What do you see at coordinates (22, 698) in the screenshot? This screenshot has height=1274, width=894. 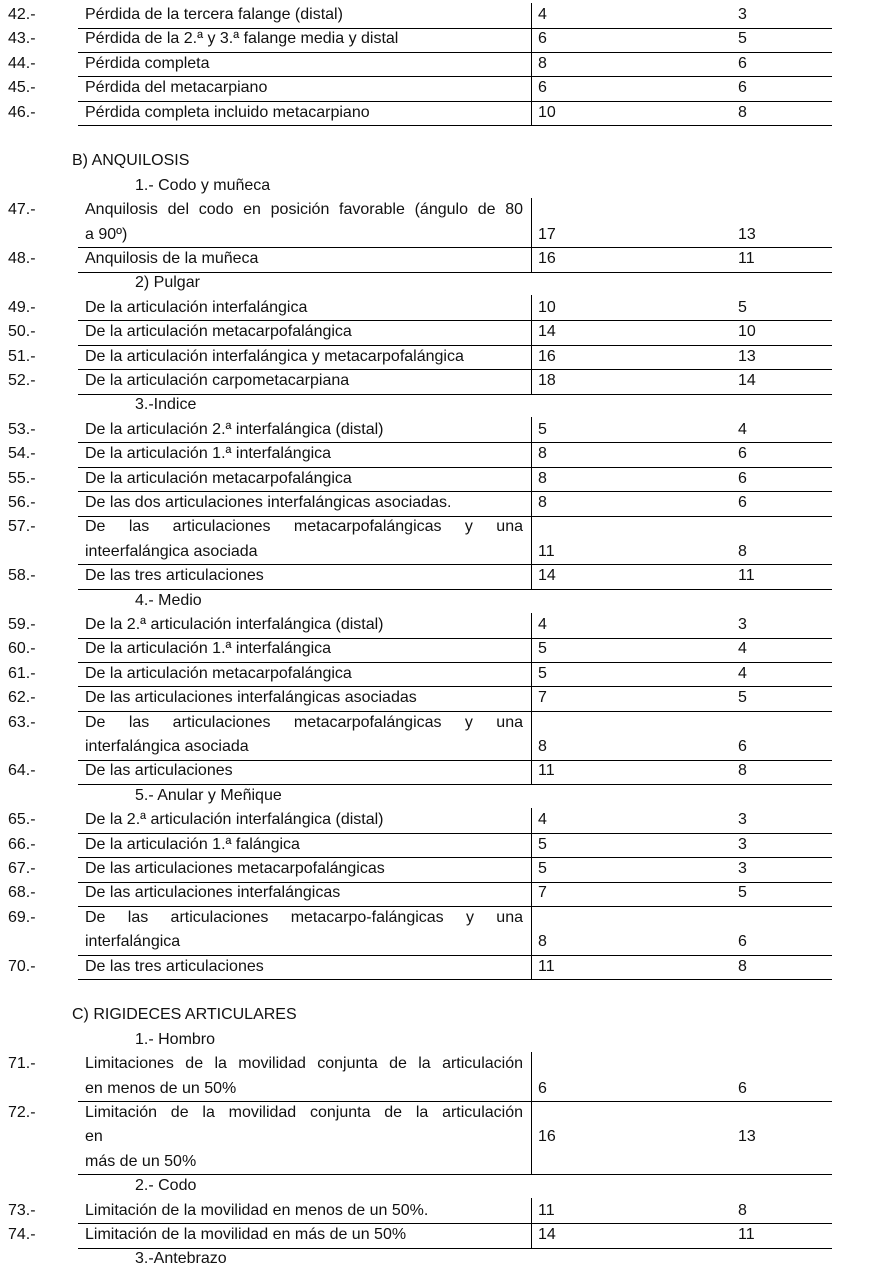 I see `item-number: 62.-` at bounding box center [22, 698].